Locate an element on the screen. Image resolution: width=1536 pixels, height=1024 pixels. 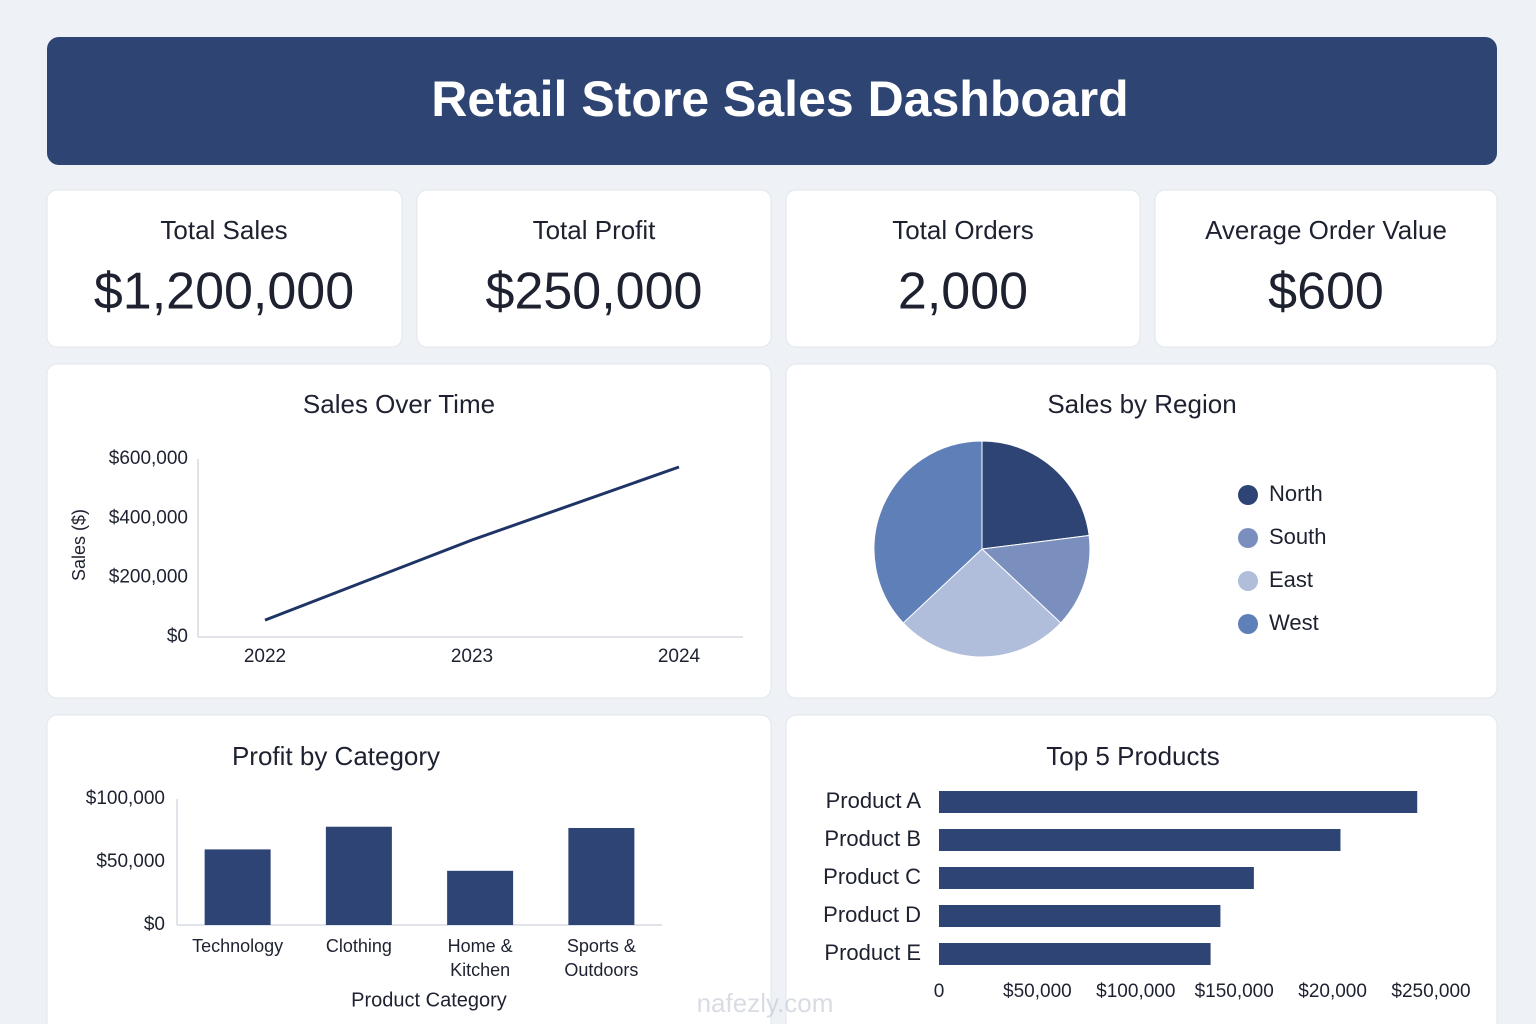
y-tick-label: $400,000 is located at coordinates (148, 517).